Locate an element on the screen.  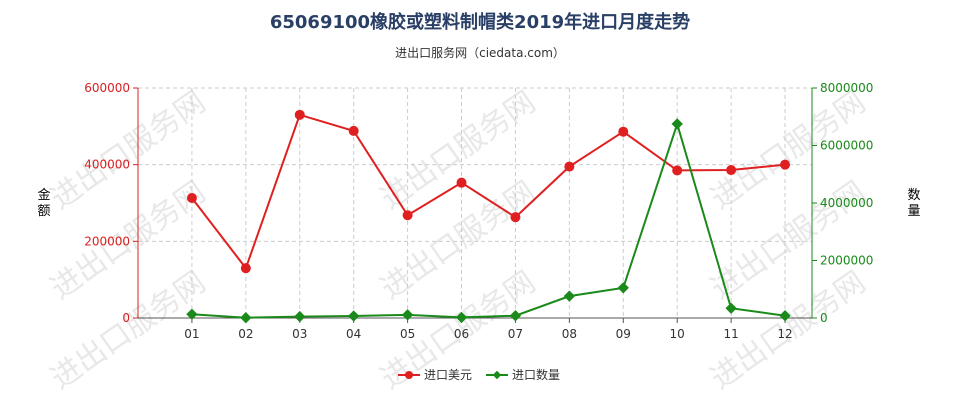
x-tick-label: 11 is located at coordinates (730, 334).